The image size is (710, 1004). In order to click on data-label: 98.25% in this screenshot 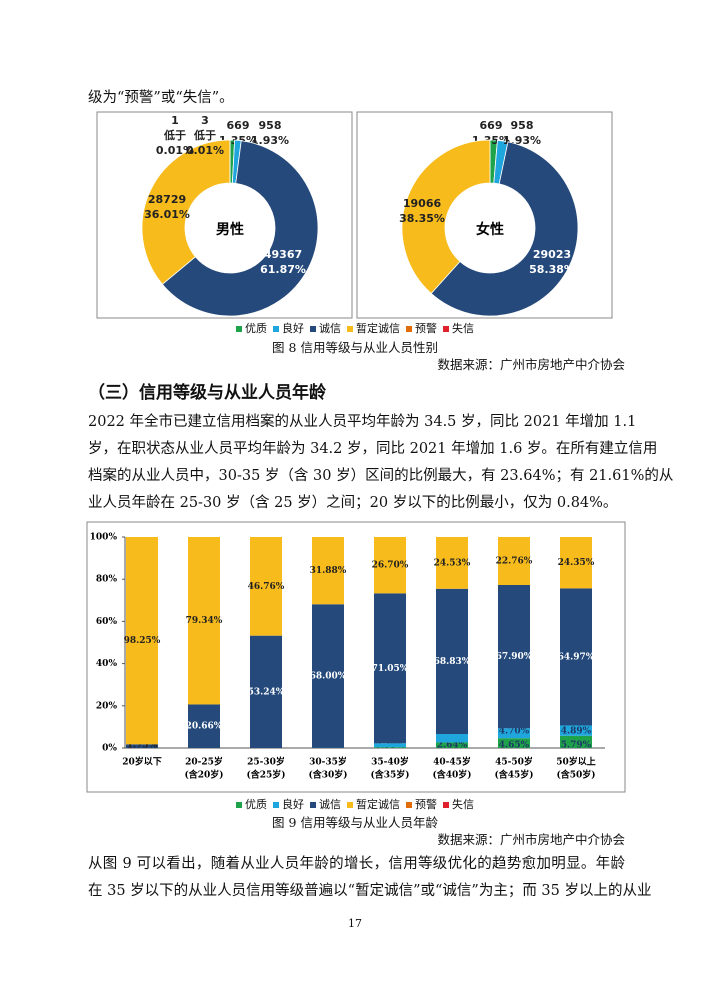, I will do `click(142, 641)`.